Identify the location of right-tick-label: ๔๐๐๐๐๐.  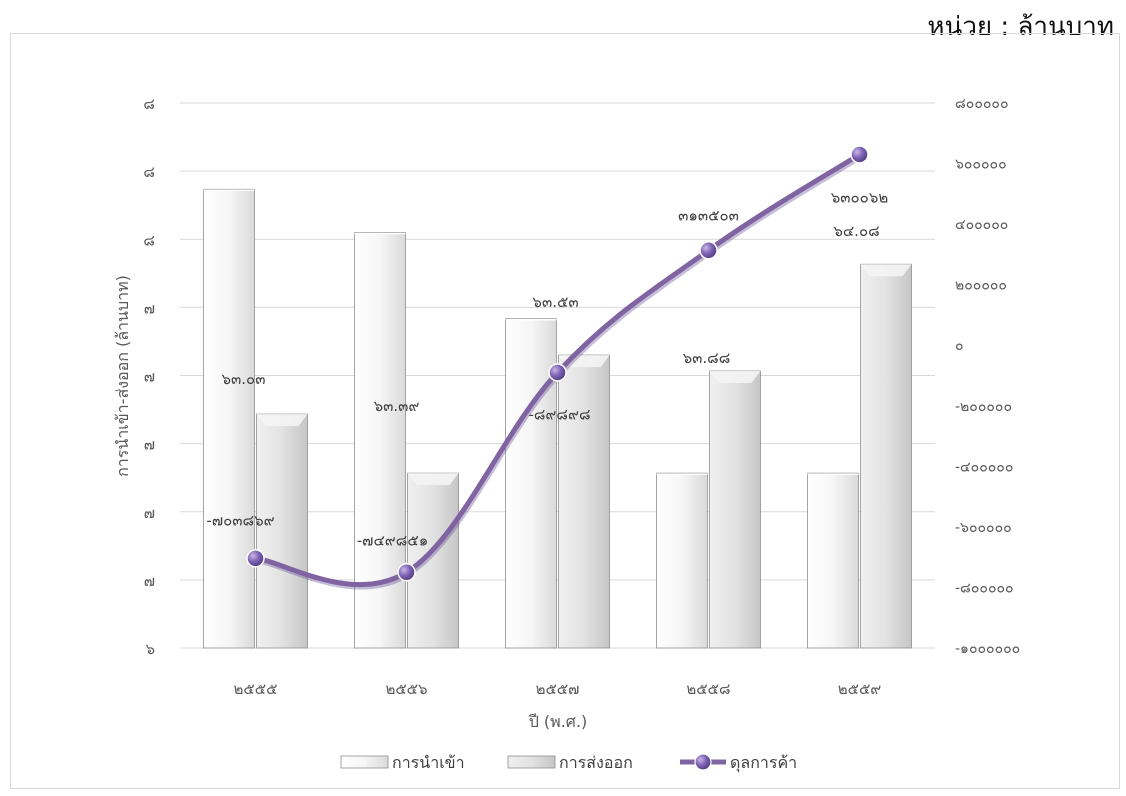
(981, 225).